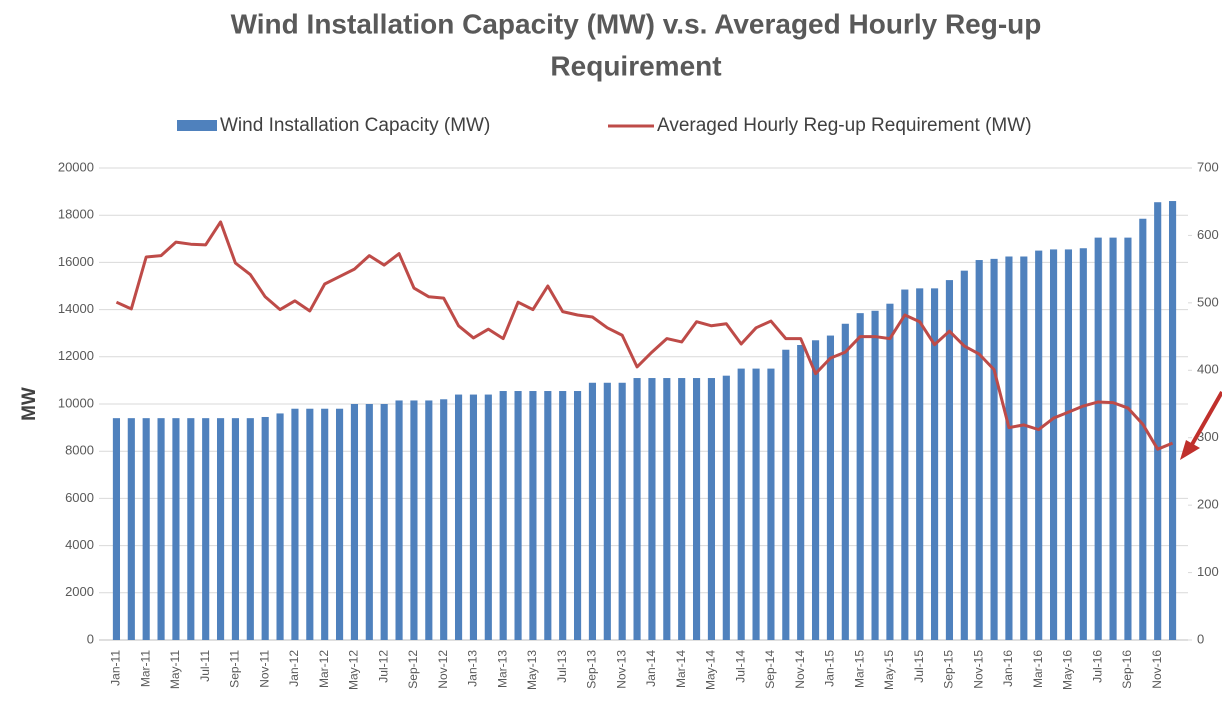  Describe the element at coordinates (205, 666) in the screenshot. I see `x-tick-label: Jul-11` at that location.